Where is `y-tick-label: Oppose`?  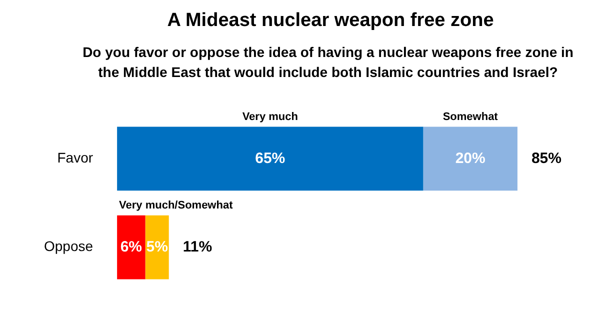 y-tick-label: Oppose is located at coordinates (69, 246).